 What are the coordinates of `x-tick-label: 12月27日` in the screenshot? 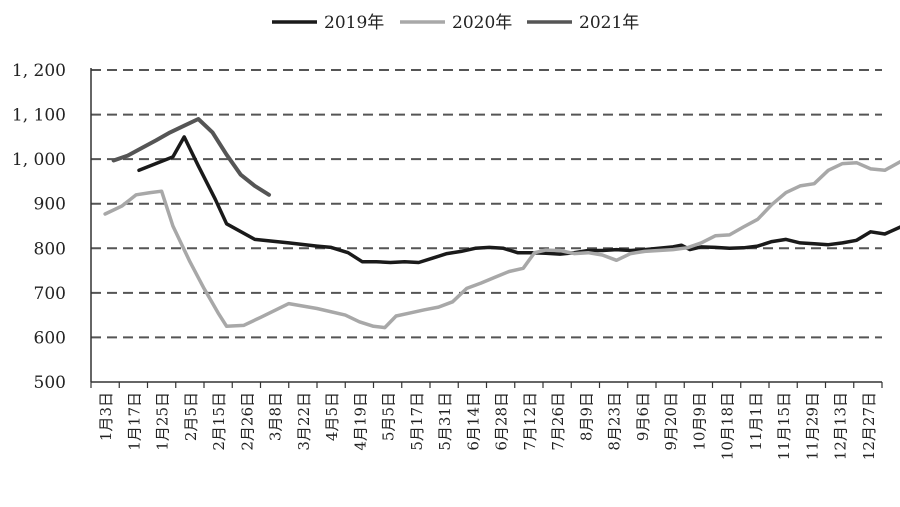 It's located at (869, 426).